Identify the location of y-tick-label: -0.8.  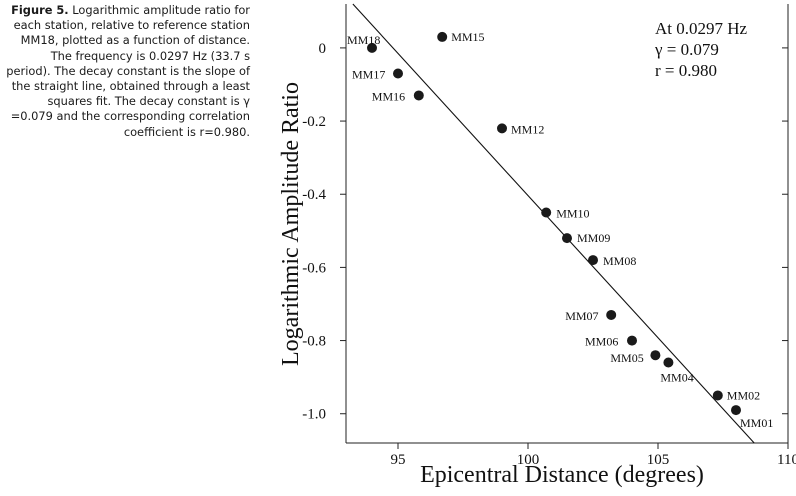
(314, 342).